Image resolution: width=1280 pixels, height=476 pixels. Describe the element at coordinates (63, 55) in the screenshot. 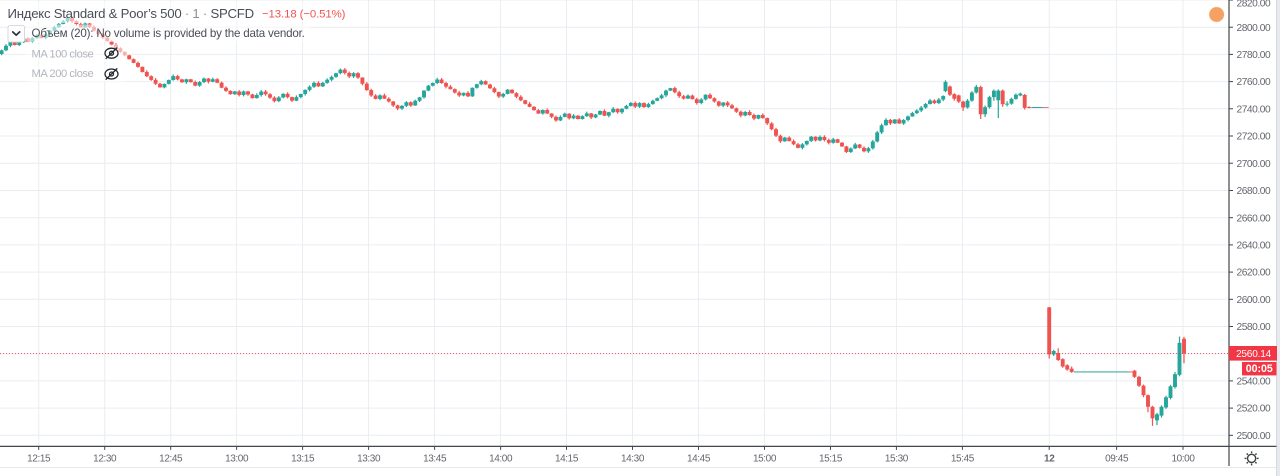

I see `svg-text: MA 100 close` at that location.